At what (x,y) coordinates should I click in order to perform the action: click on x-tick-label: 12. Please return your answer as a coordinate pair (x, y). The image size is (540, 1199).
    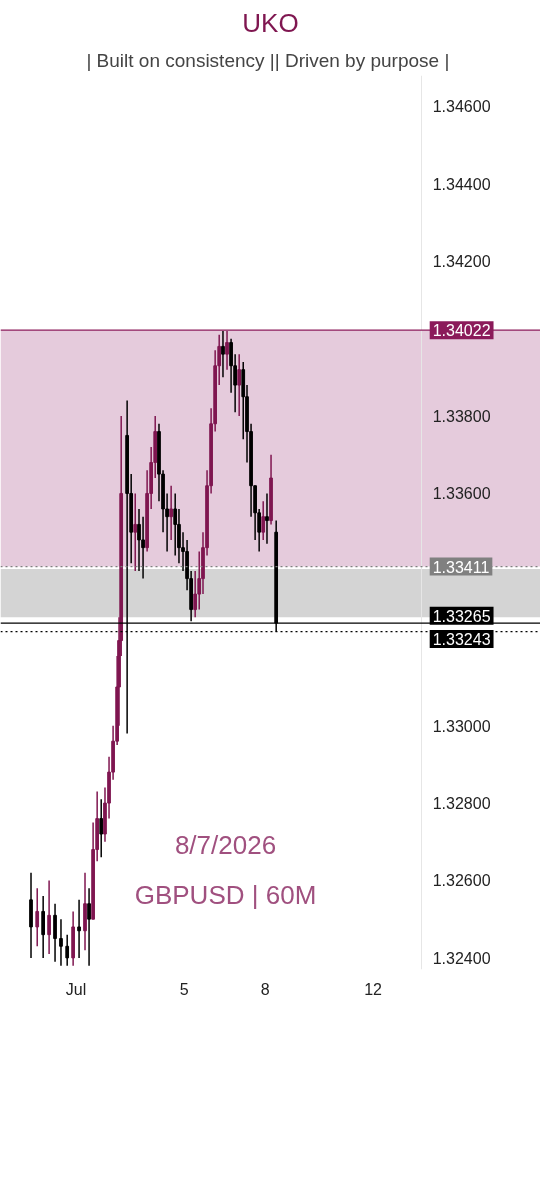
    Looking at the image, I should click on (373, 989).